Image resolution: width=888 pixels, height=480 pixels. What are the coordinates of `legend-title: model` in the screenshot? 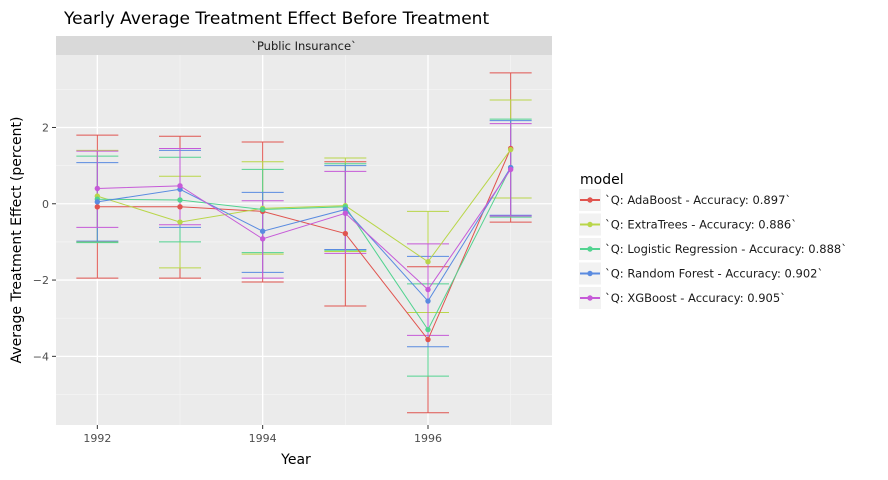 It's located at (602, 180).